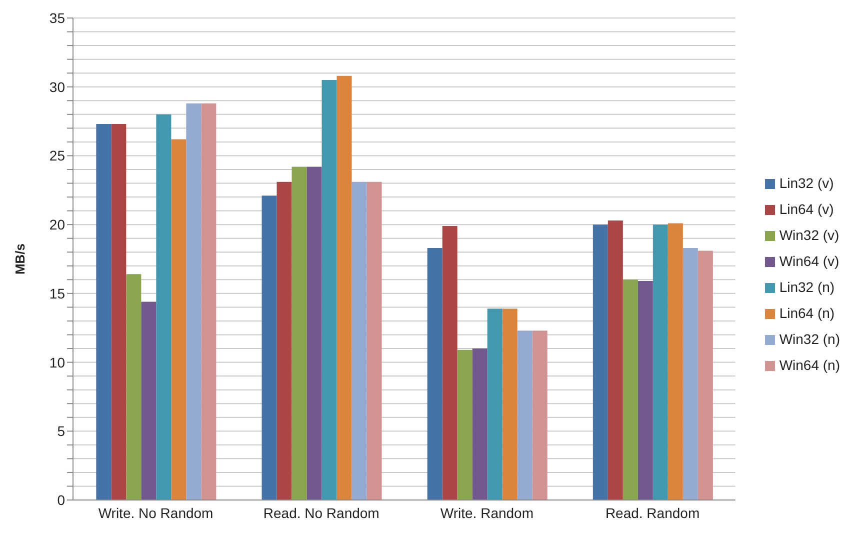 Image resolution: width=868 pixels, height=548 pixels. I want to click on y-axis-title: MB/s, so click(20, 259).